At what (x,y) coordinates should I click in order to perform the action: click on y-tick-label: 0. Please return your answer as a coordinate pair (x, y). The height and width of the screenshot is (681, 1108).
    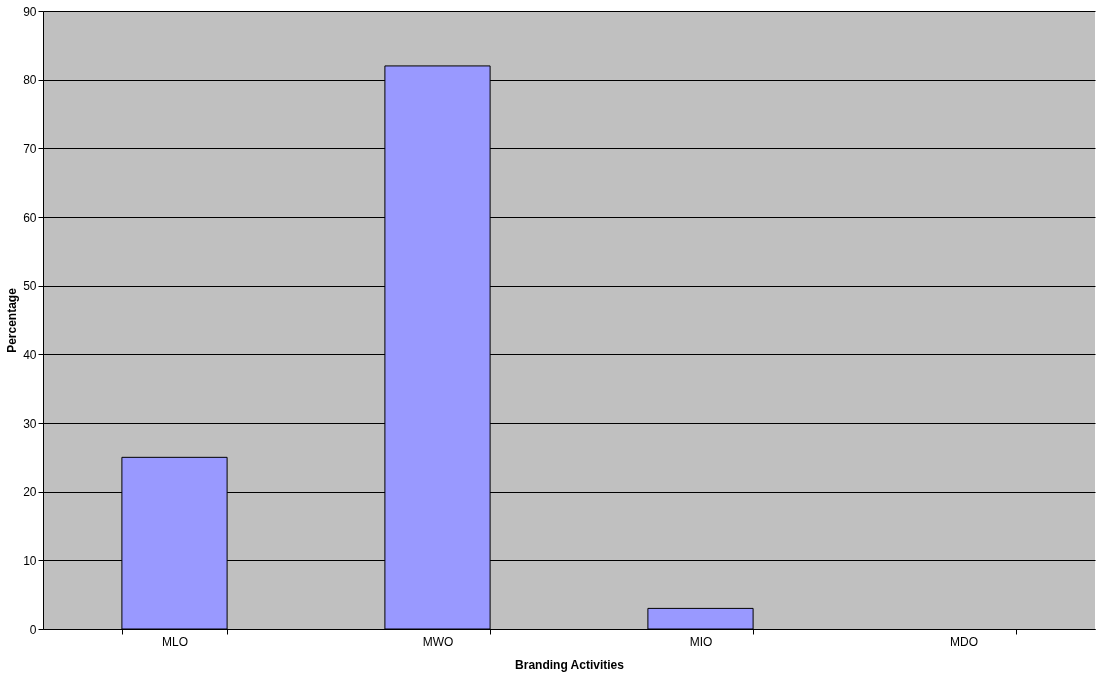
    Looking at the image, I should click on (33, 629).